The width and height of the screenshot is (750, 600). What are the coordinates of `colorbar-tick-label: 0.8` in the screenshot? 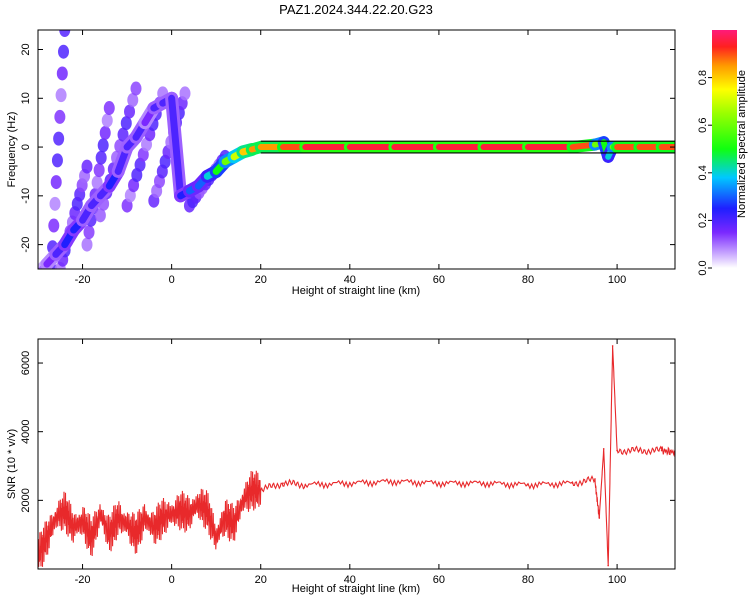 It's located at (703, 77).